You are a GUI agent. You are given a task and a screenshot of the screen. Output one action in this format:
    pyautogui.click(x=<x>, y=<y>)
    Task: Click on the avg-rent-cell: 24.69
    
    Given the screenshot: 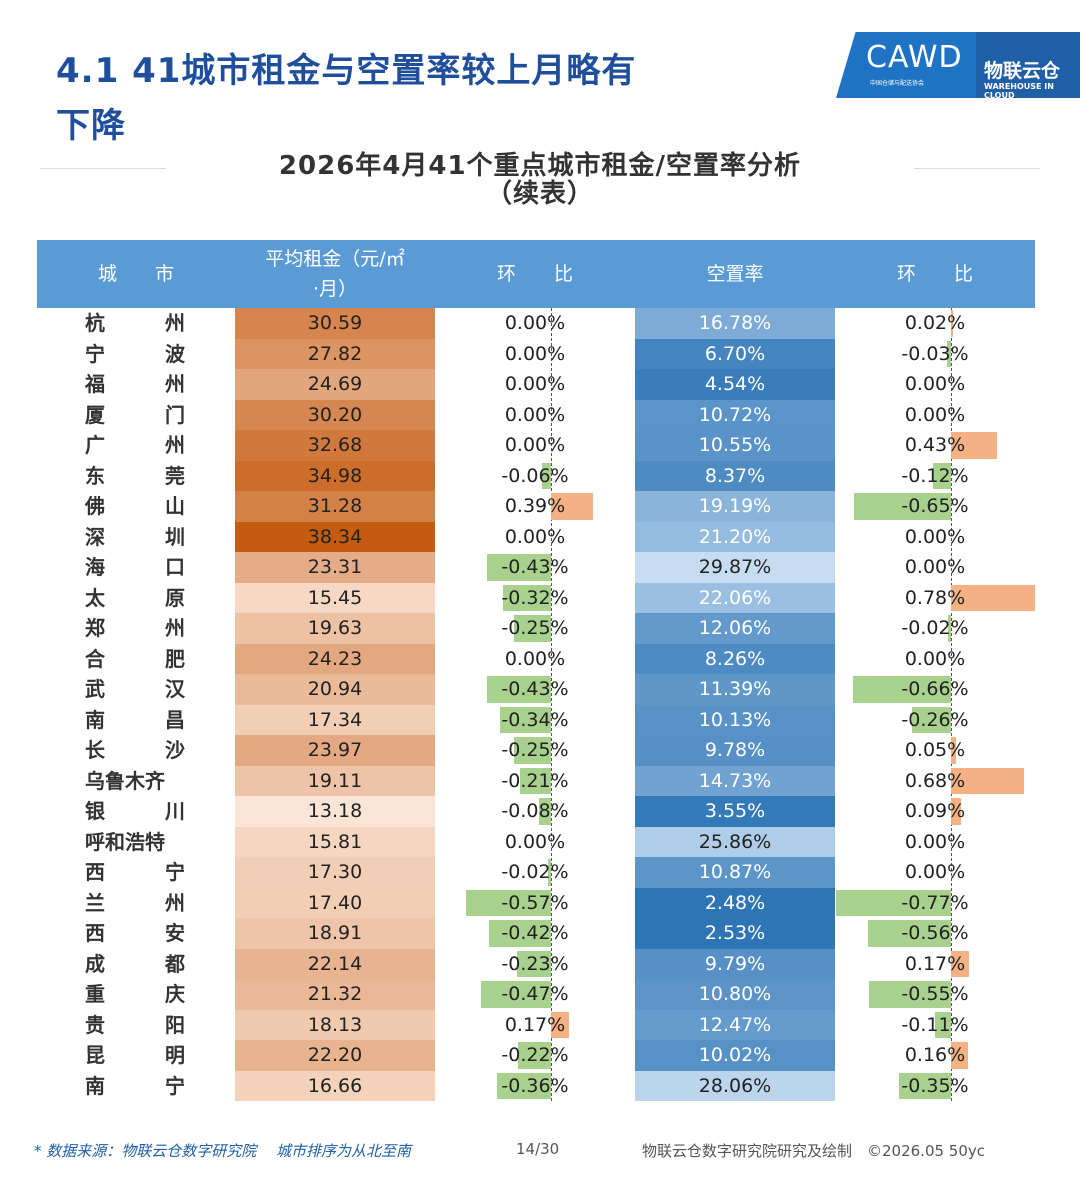 What is the action you would take?
    pyautogui.click(x=335, y=384)
    